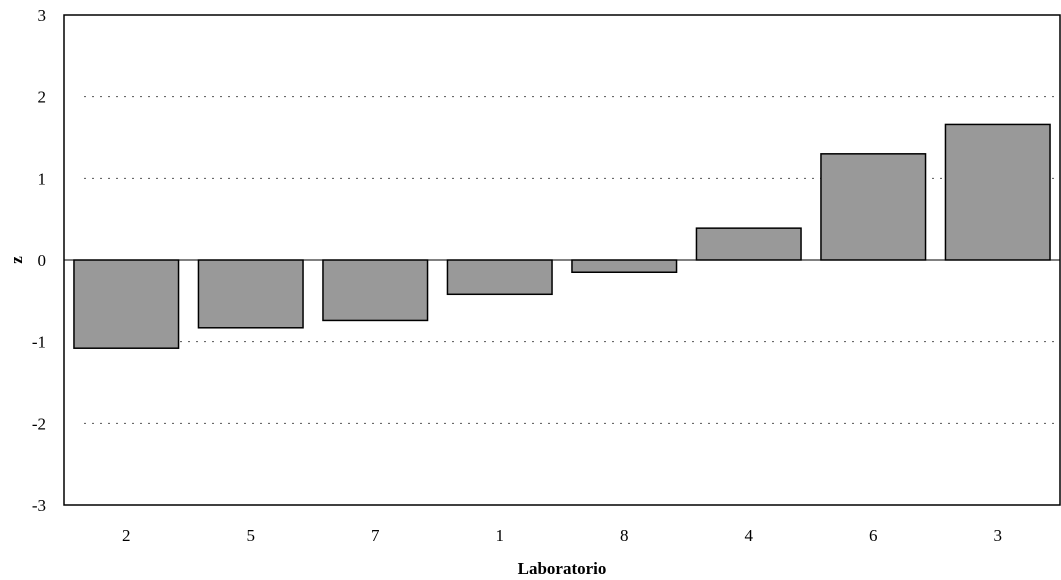  What do you see at coordinates (39, 342) in the screenshot?
I see `y-tick-label: -1` at bounding box center [39, 342].